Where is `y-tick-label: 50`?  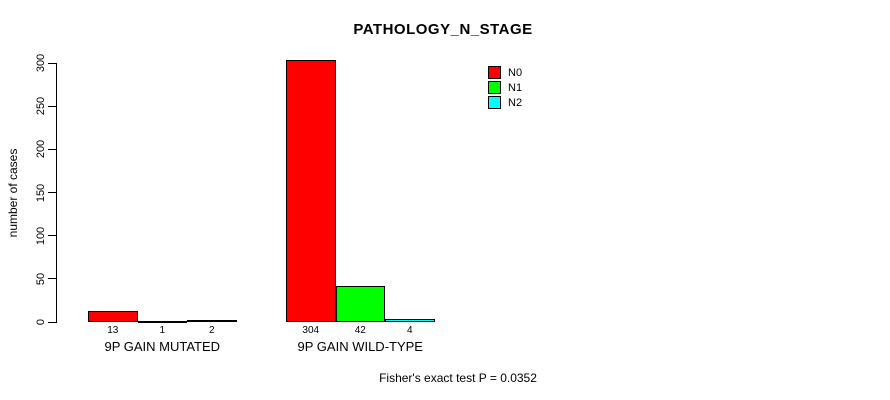
y-tick-label: 50 is located at coordinates (41, 278).